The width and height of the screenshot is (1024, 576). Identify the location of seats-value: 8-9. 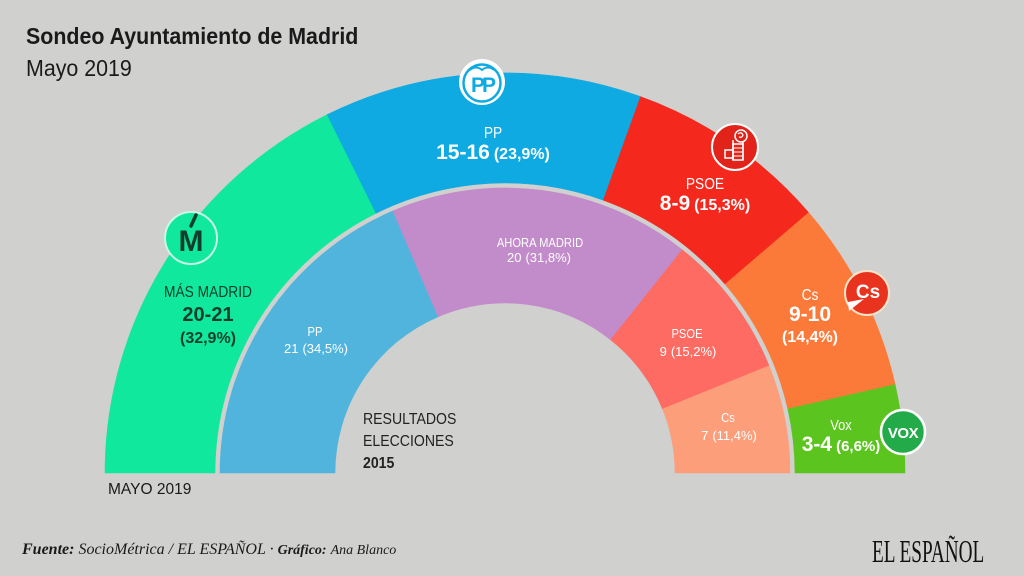
(675, 203).